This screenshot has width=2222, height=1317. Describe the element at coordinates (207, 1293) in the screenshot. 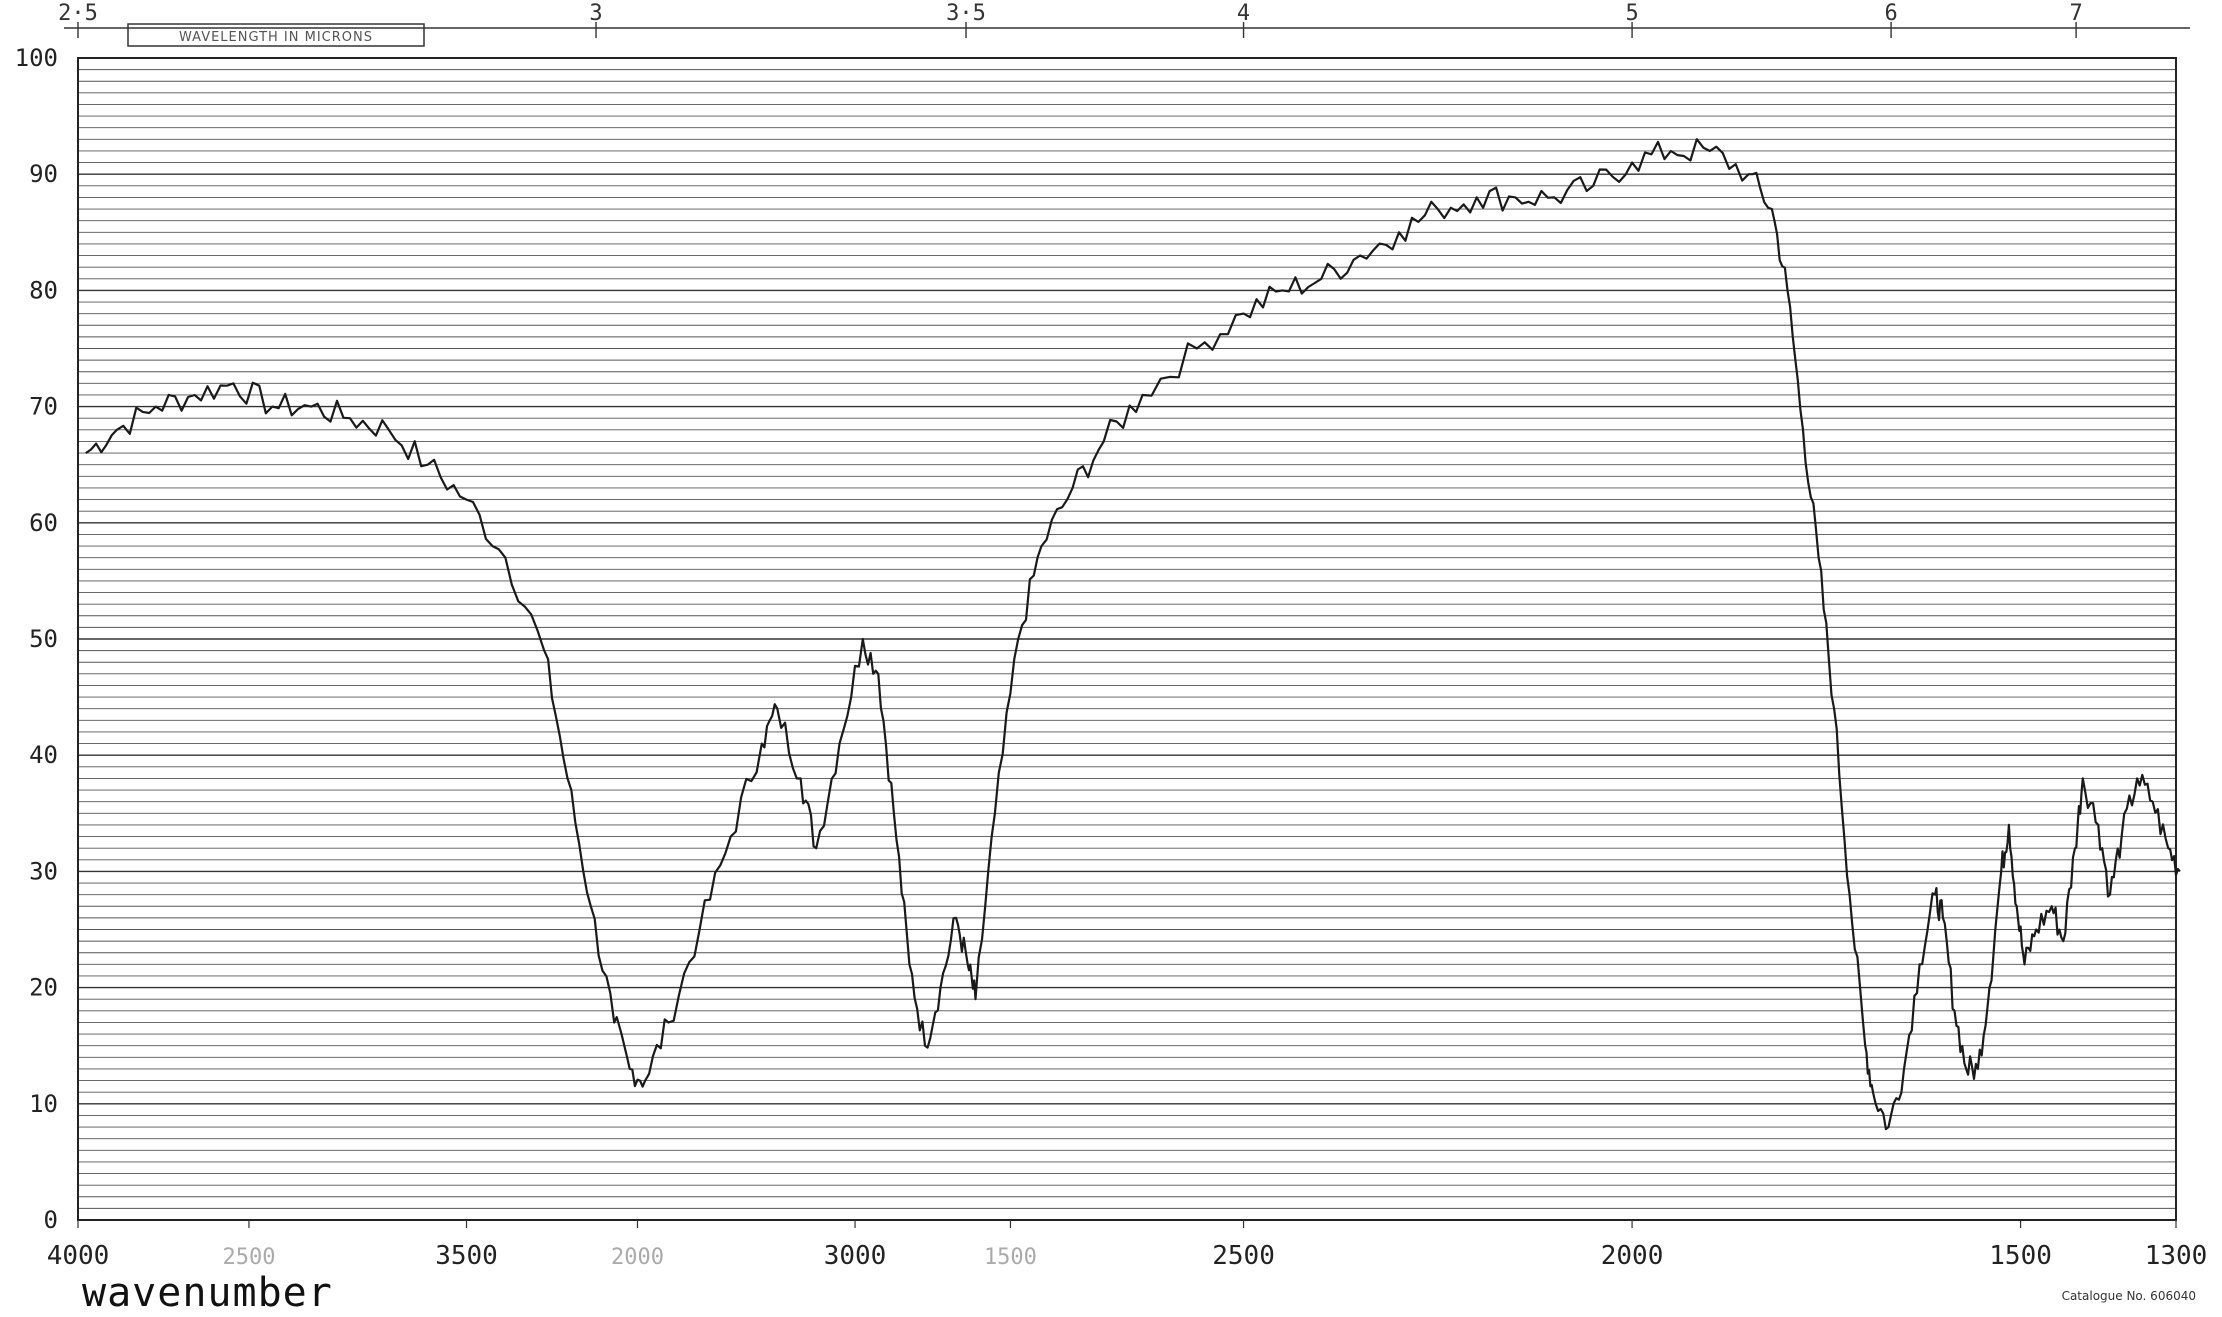

I see `x-axis-label: wavenumber` at that location.